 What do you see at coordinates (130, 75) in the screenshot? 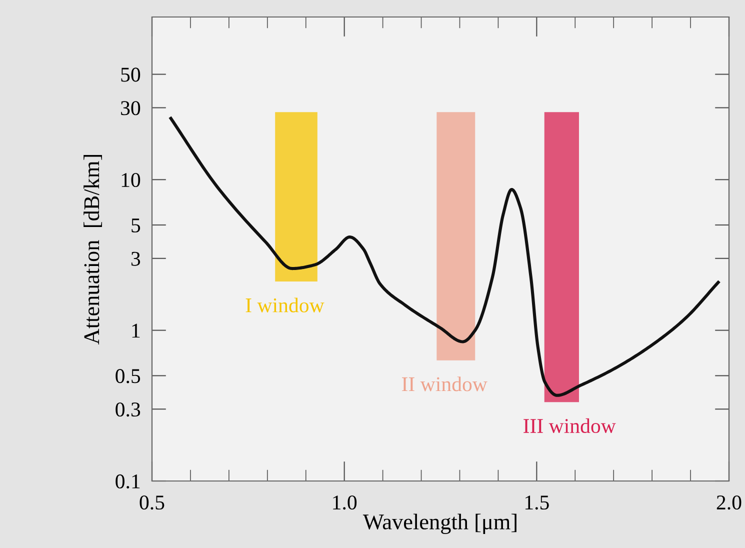
I see `y-tick-label: 50` at bounding box center [130, 75].